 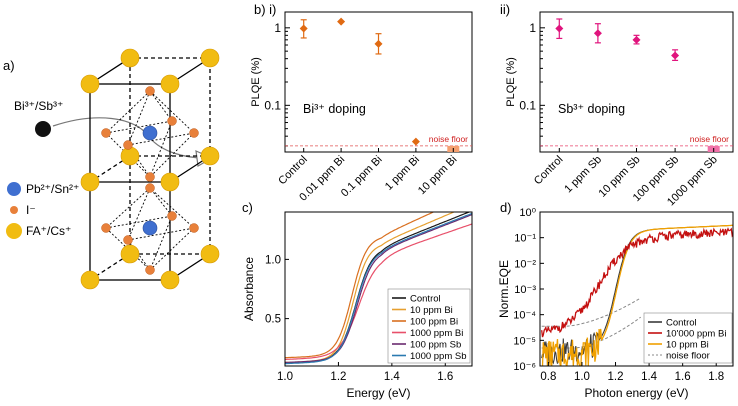 I want to click on x-tick-label: 0.1 ppm Bi, so click(x=362, y=177).